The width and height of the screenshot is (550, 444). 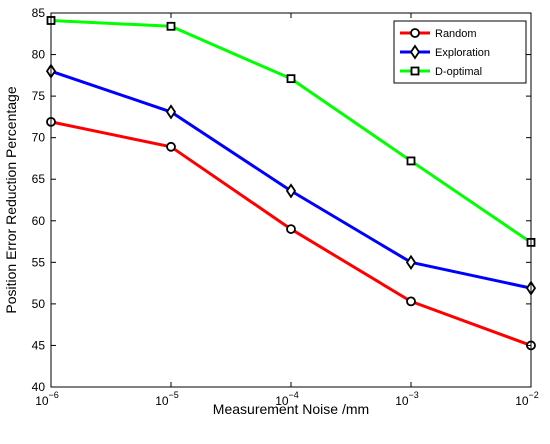 I want to click on x-tick-label: 10⁻⁶, so click(x=47, y=399).